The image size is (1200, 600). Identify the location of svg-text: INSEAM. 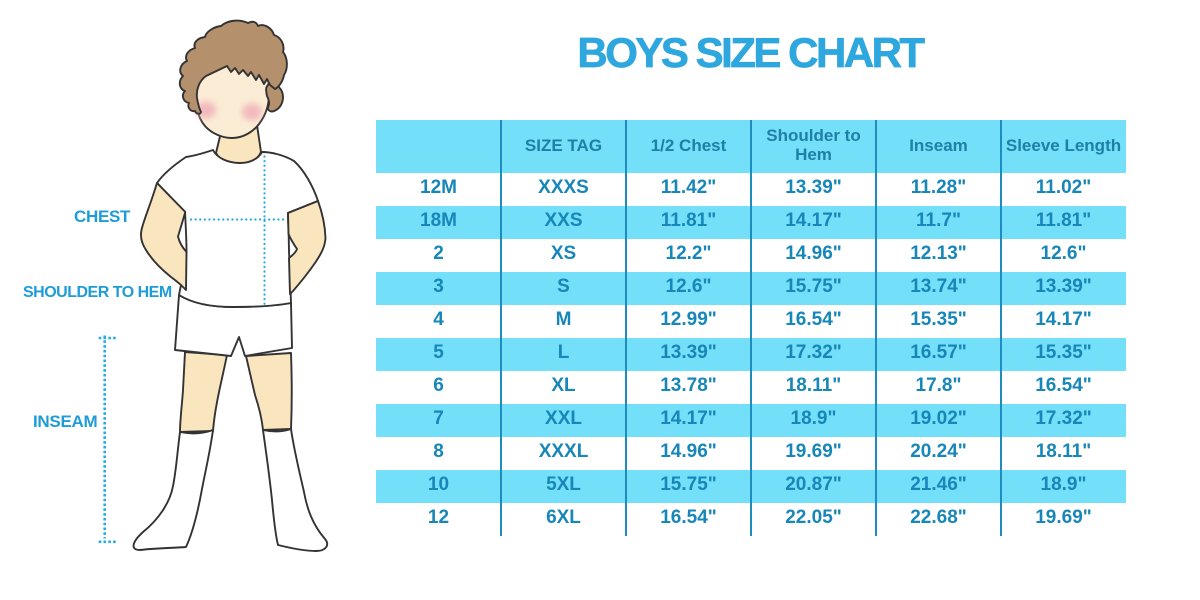
(65, 421).